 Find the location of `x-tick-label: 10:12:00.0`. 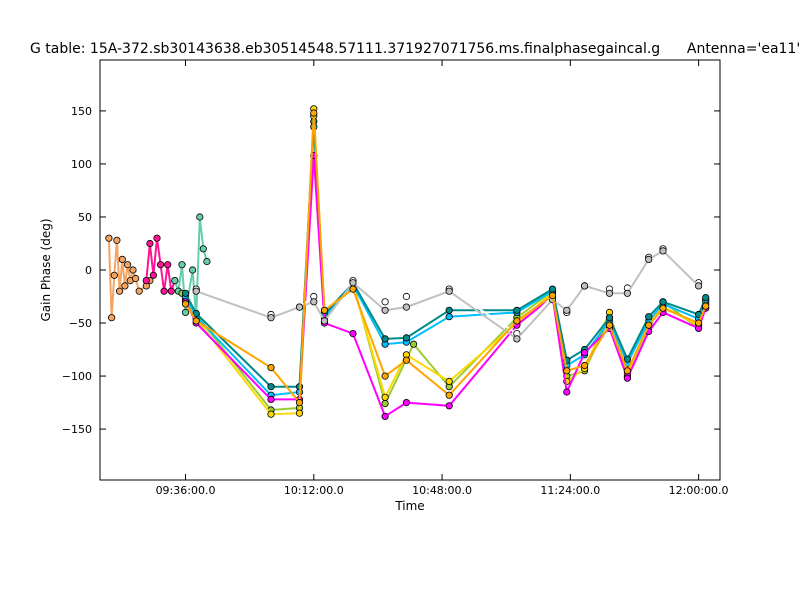

x-tick-label: 10:12:00.0 is located at coordinates (314, 490).